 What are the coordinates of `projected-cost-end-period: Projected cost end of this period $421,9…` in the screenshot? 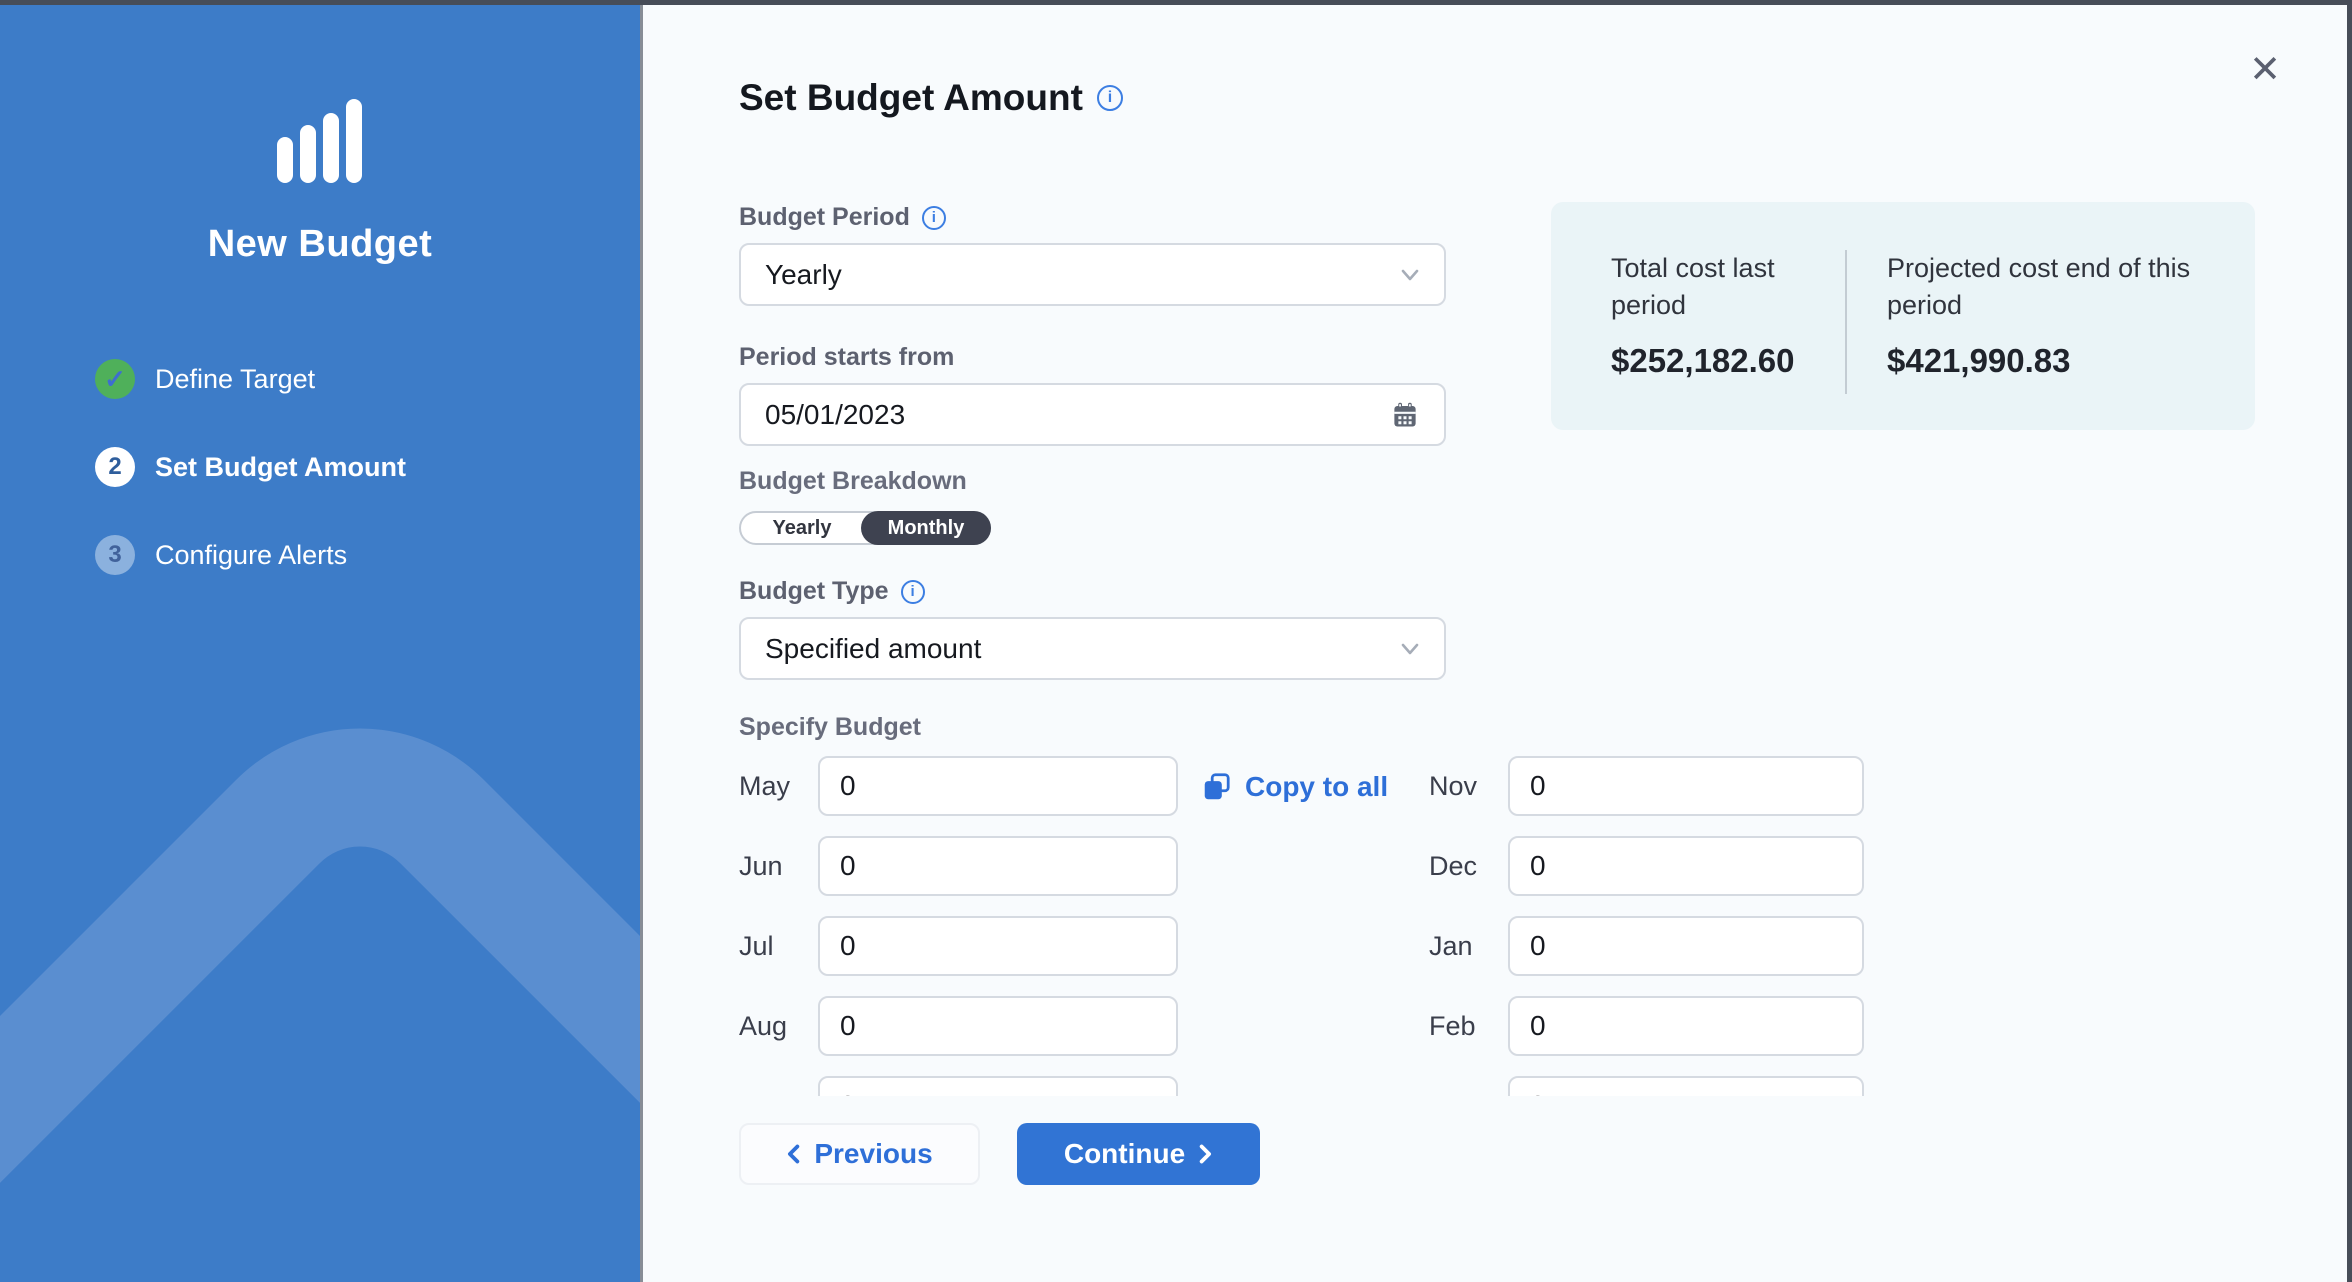 It's located at (2059, 315).